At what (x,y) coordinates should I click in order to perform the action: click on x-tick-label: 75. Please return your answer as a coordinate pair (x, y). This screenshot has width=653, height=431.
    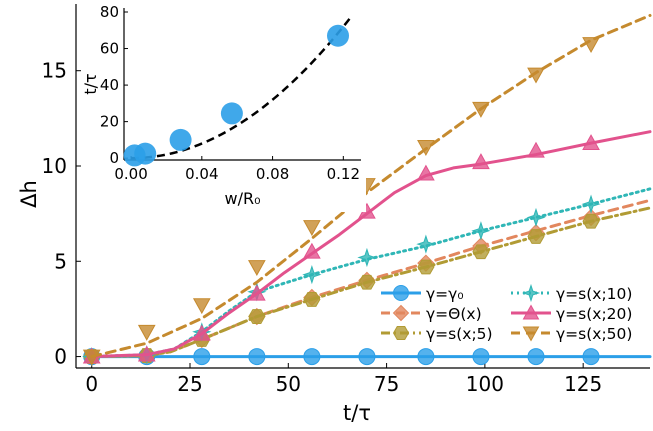
    Looking at the image, I should click on (386, 384).